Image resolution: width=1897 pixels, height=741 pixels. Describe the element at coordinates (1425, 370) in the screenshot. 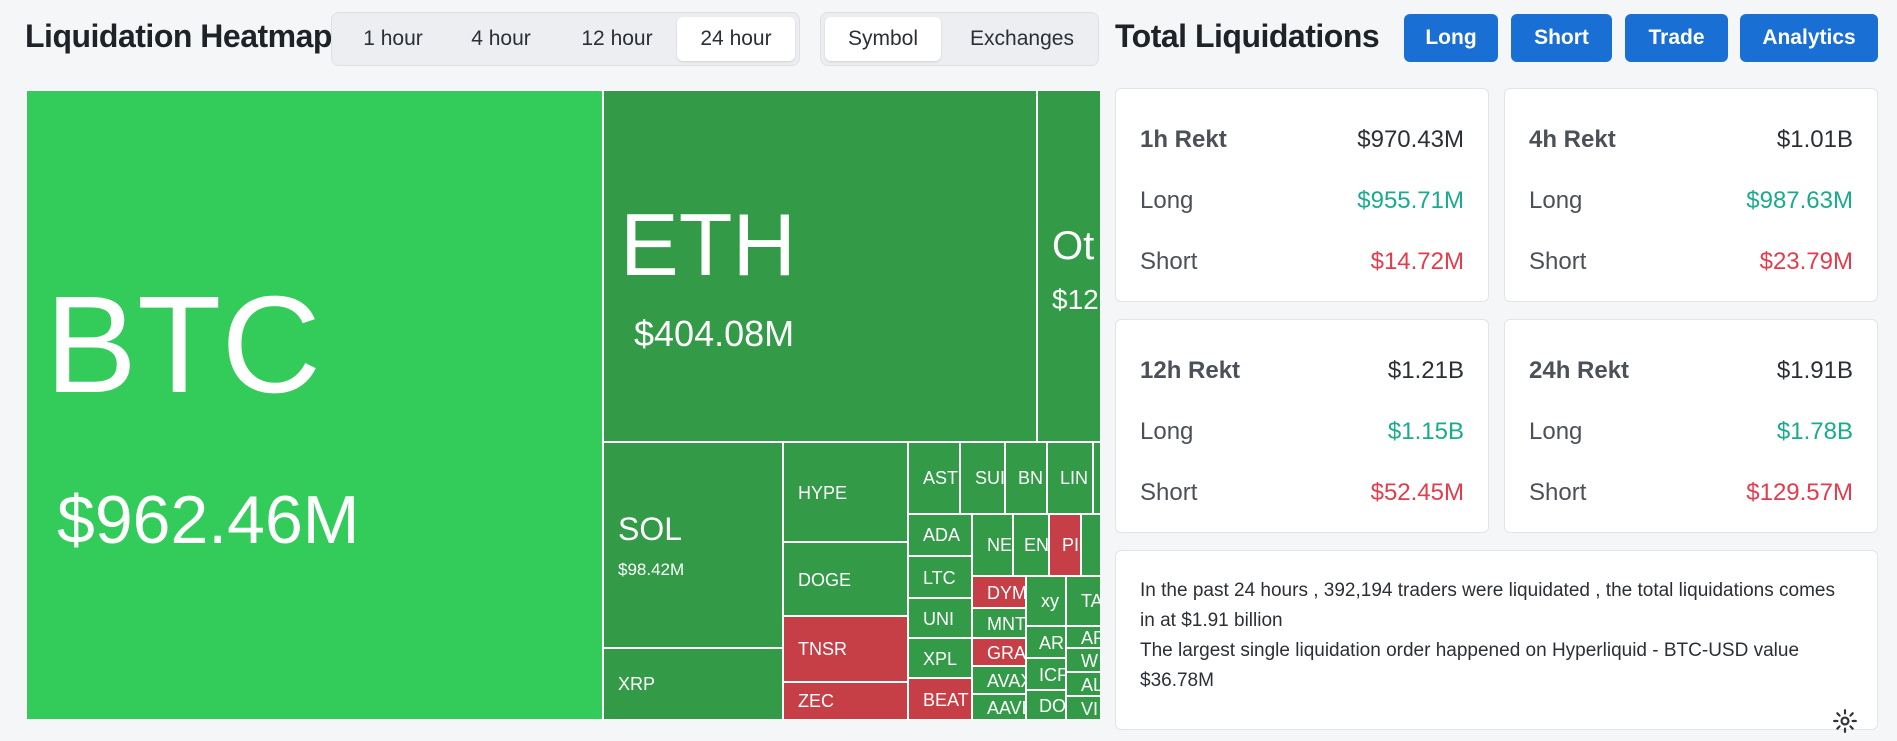

I see `card-total: $1.21B` at that location.